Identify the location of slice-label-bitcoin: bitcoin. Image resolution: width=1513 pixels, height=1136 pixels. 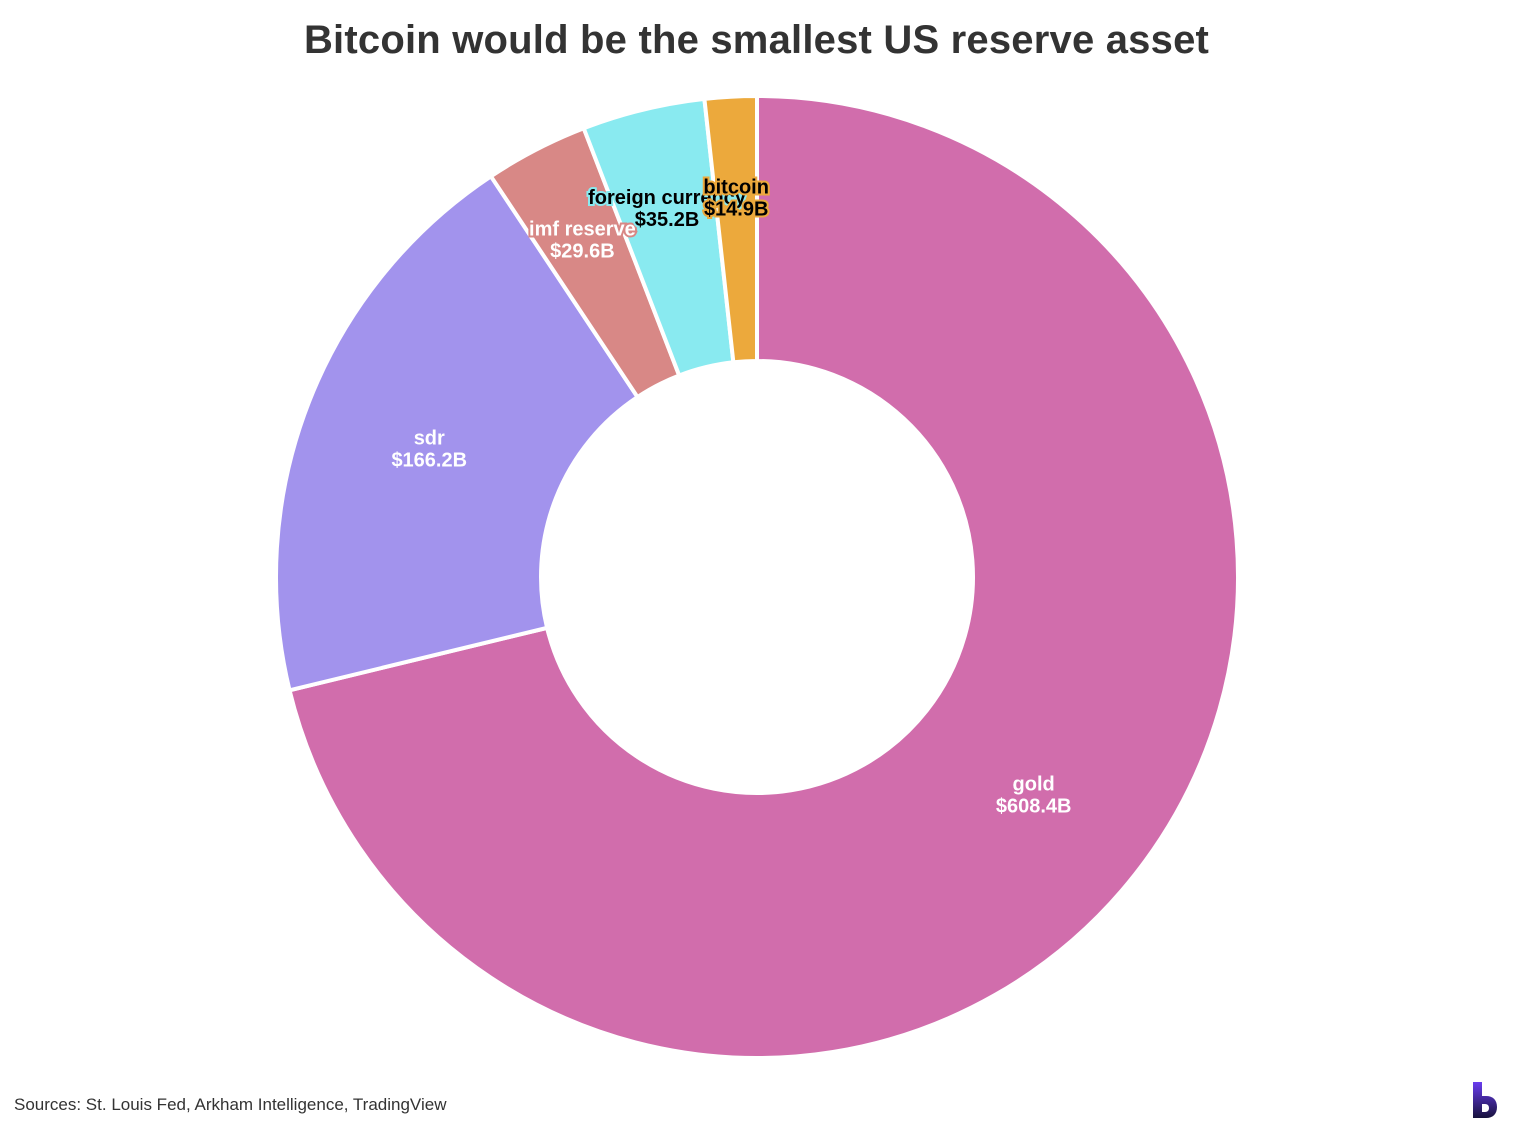
(736, 188).